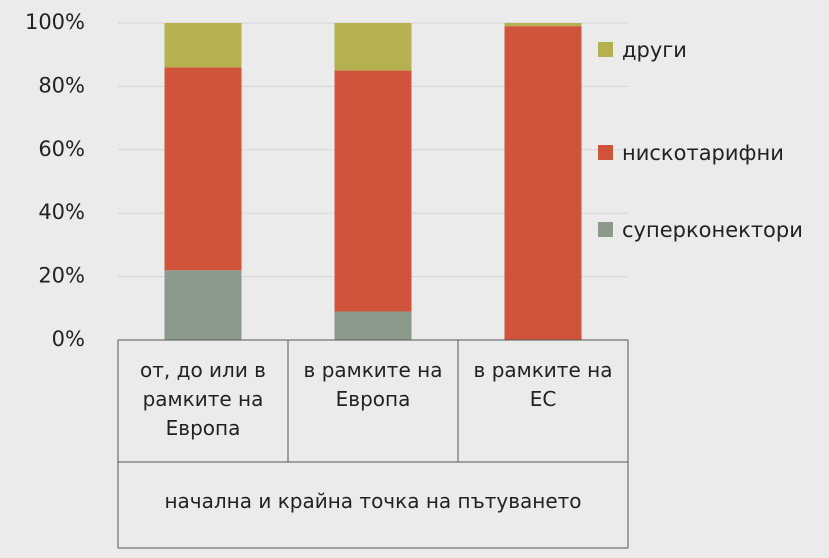 The height and width of the screenshot is (558, 829). Describe the element at coordinates (543, 384) in the screenshot. I see `x-tick-label: в рамките на ЕС` at that location.